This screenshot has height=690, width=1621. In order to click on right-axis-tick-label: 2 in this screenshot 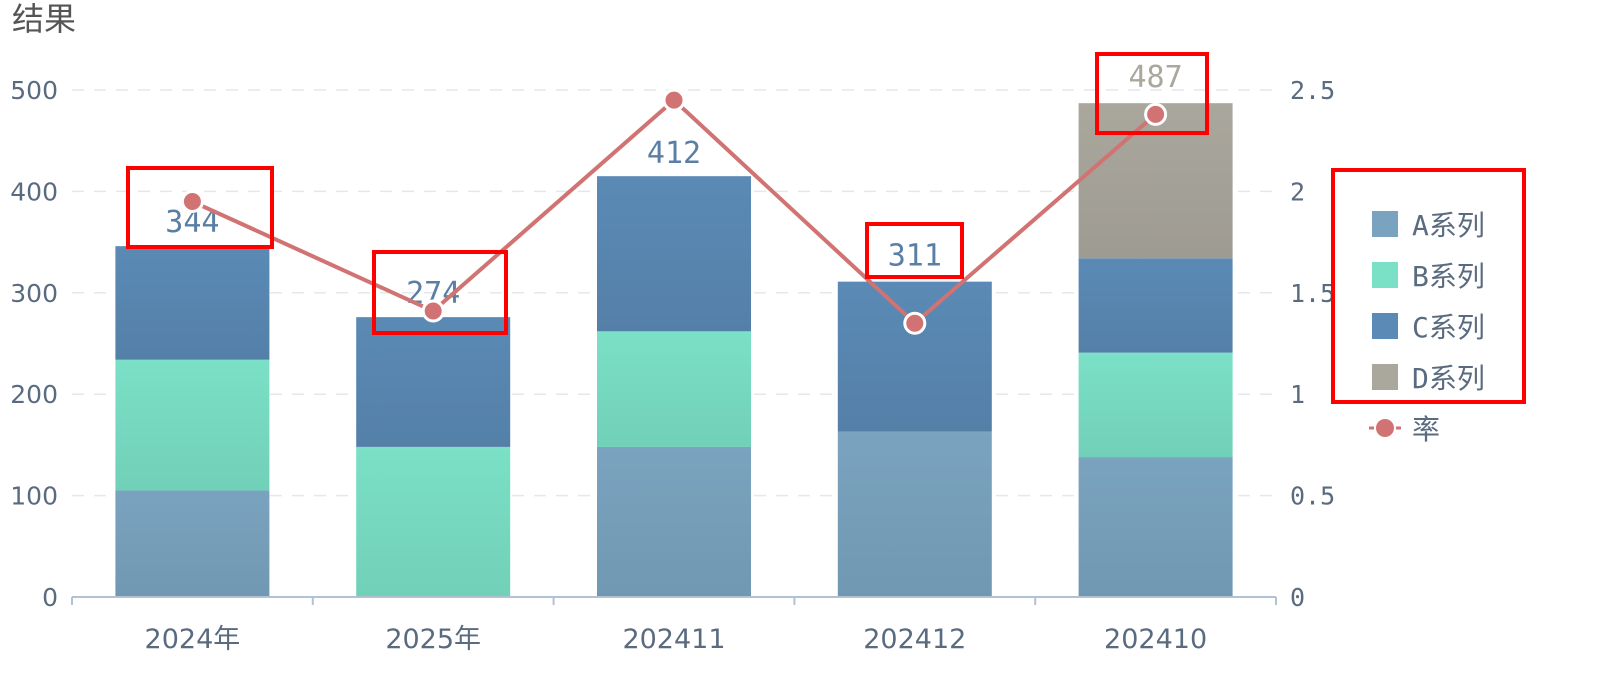, I will do `click(1297, 191)`.